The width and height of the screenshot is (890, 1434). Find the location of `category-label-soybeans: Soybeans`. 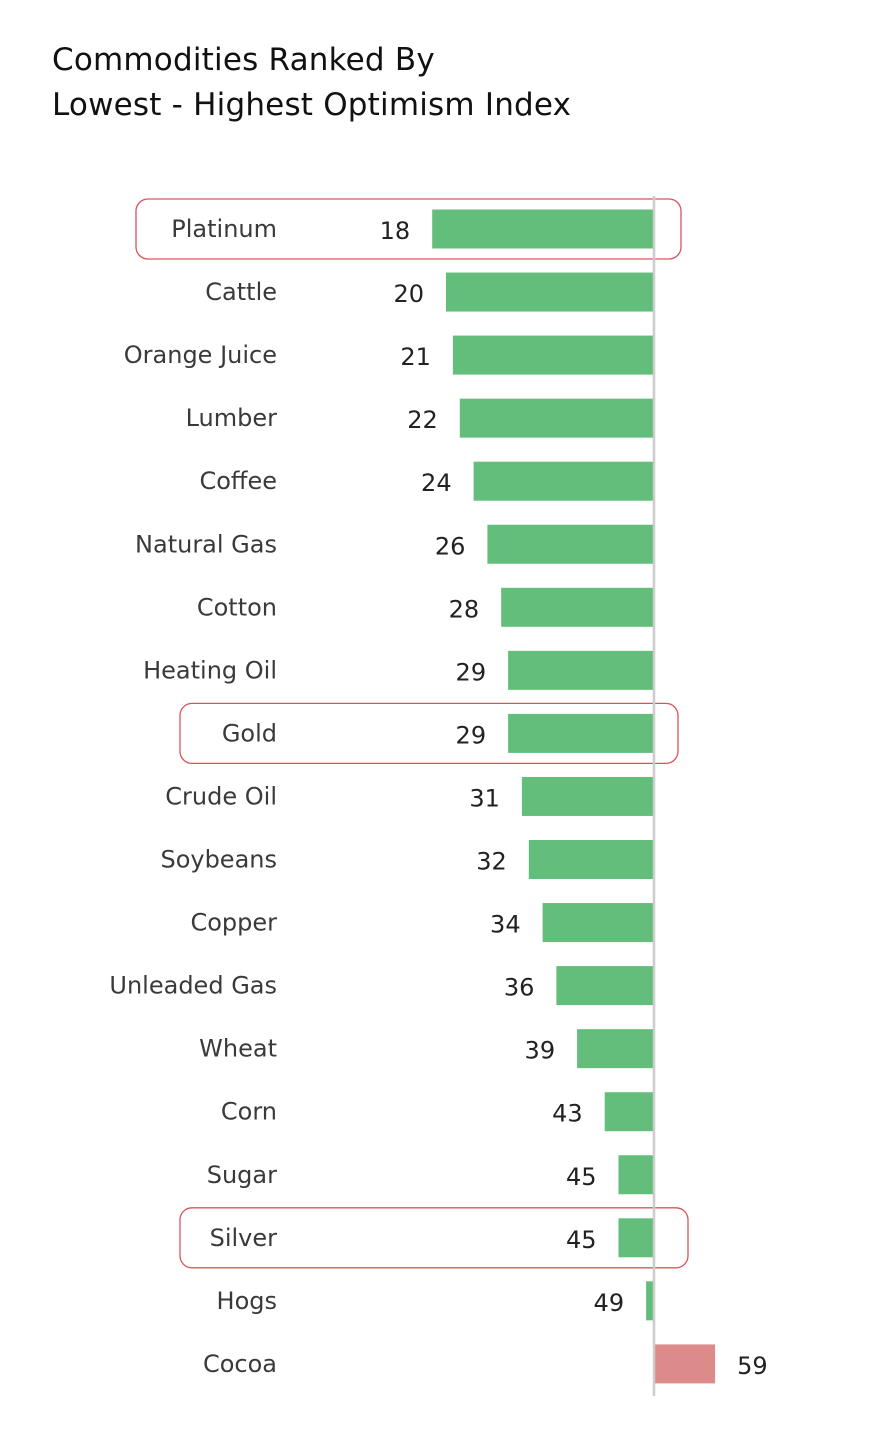

category-label-soybeans: Soybeans is located at coordinates (218, 860).